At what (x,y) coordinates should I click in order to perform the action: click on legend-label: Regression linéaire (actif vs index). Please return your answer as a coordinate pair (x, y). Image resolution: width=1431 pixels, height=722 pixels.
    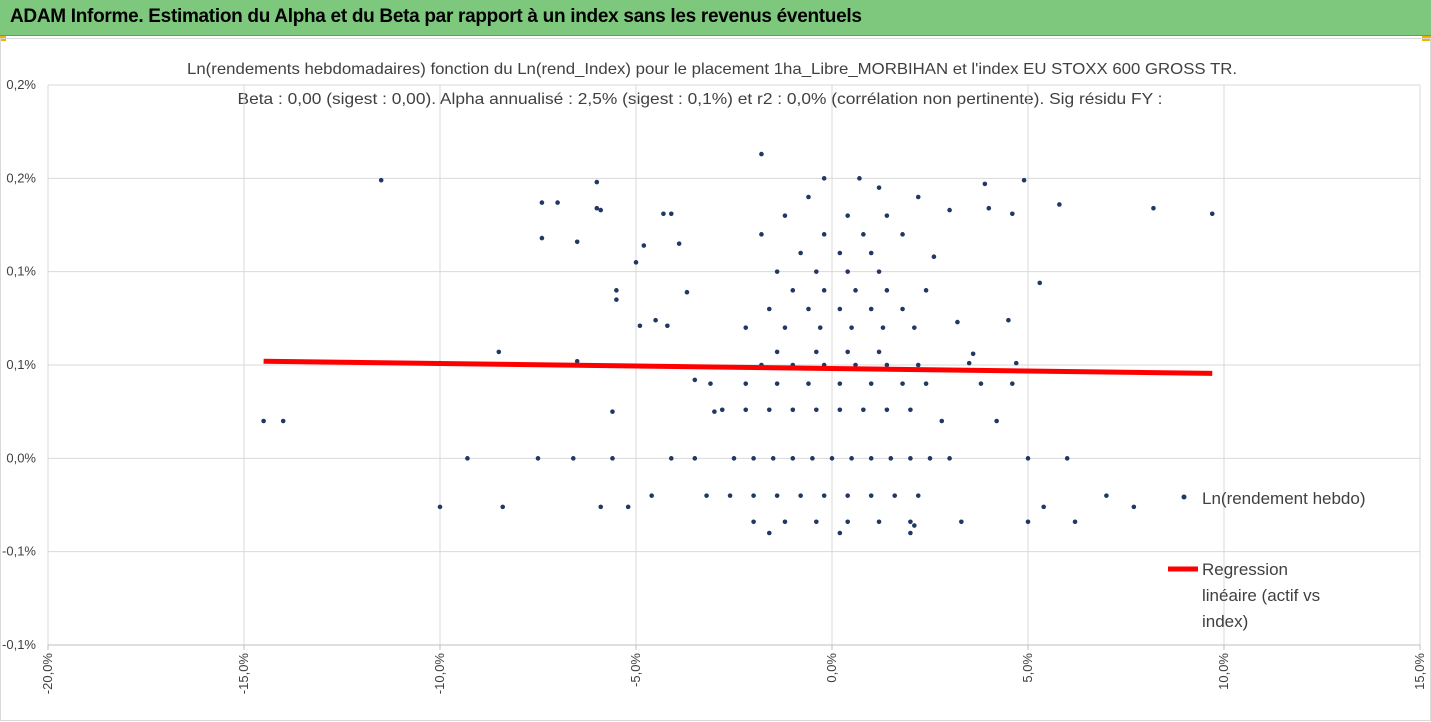
    Looking at the image, I should click on (1261, 595).